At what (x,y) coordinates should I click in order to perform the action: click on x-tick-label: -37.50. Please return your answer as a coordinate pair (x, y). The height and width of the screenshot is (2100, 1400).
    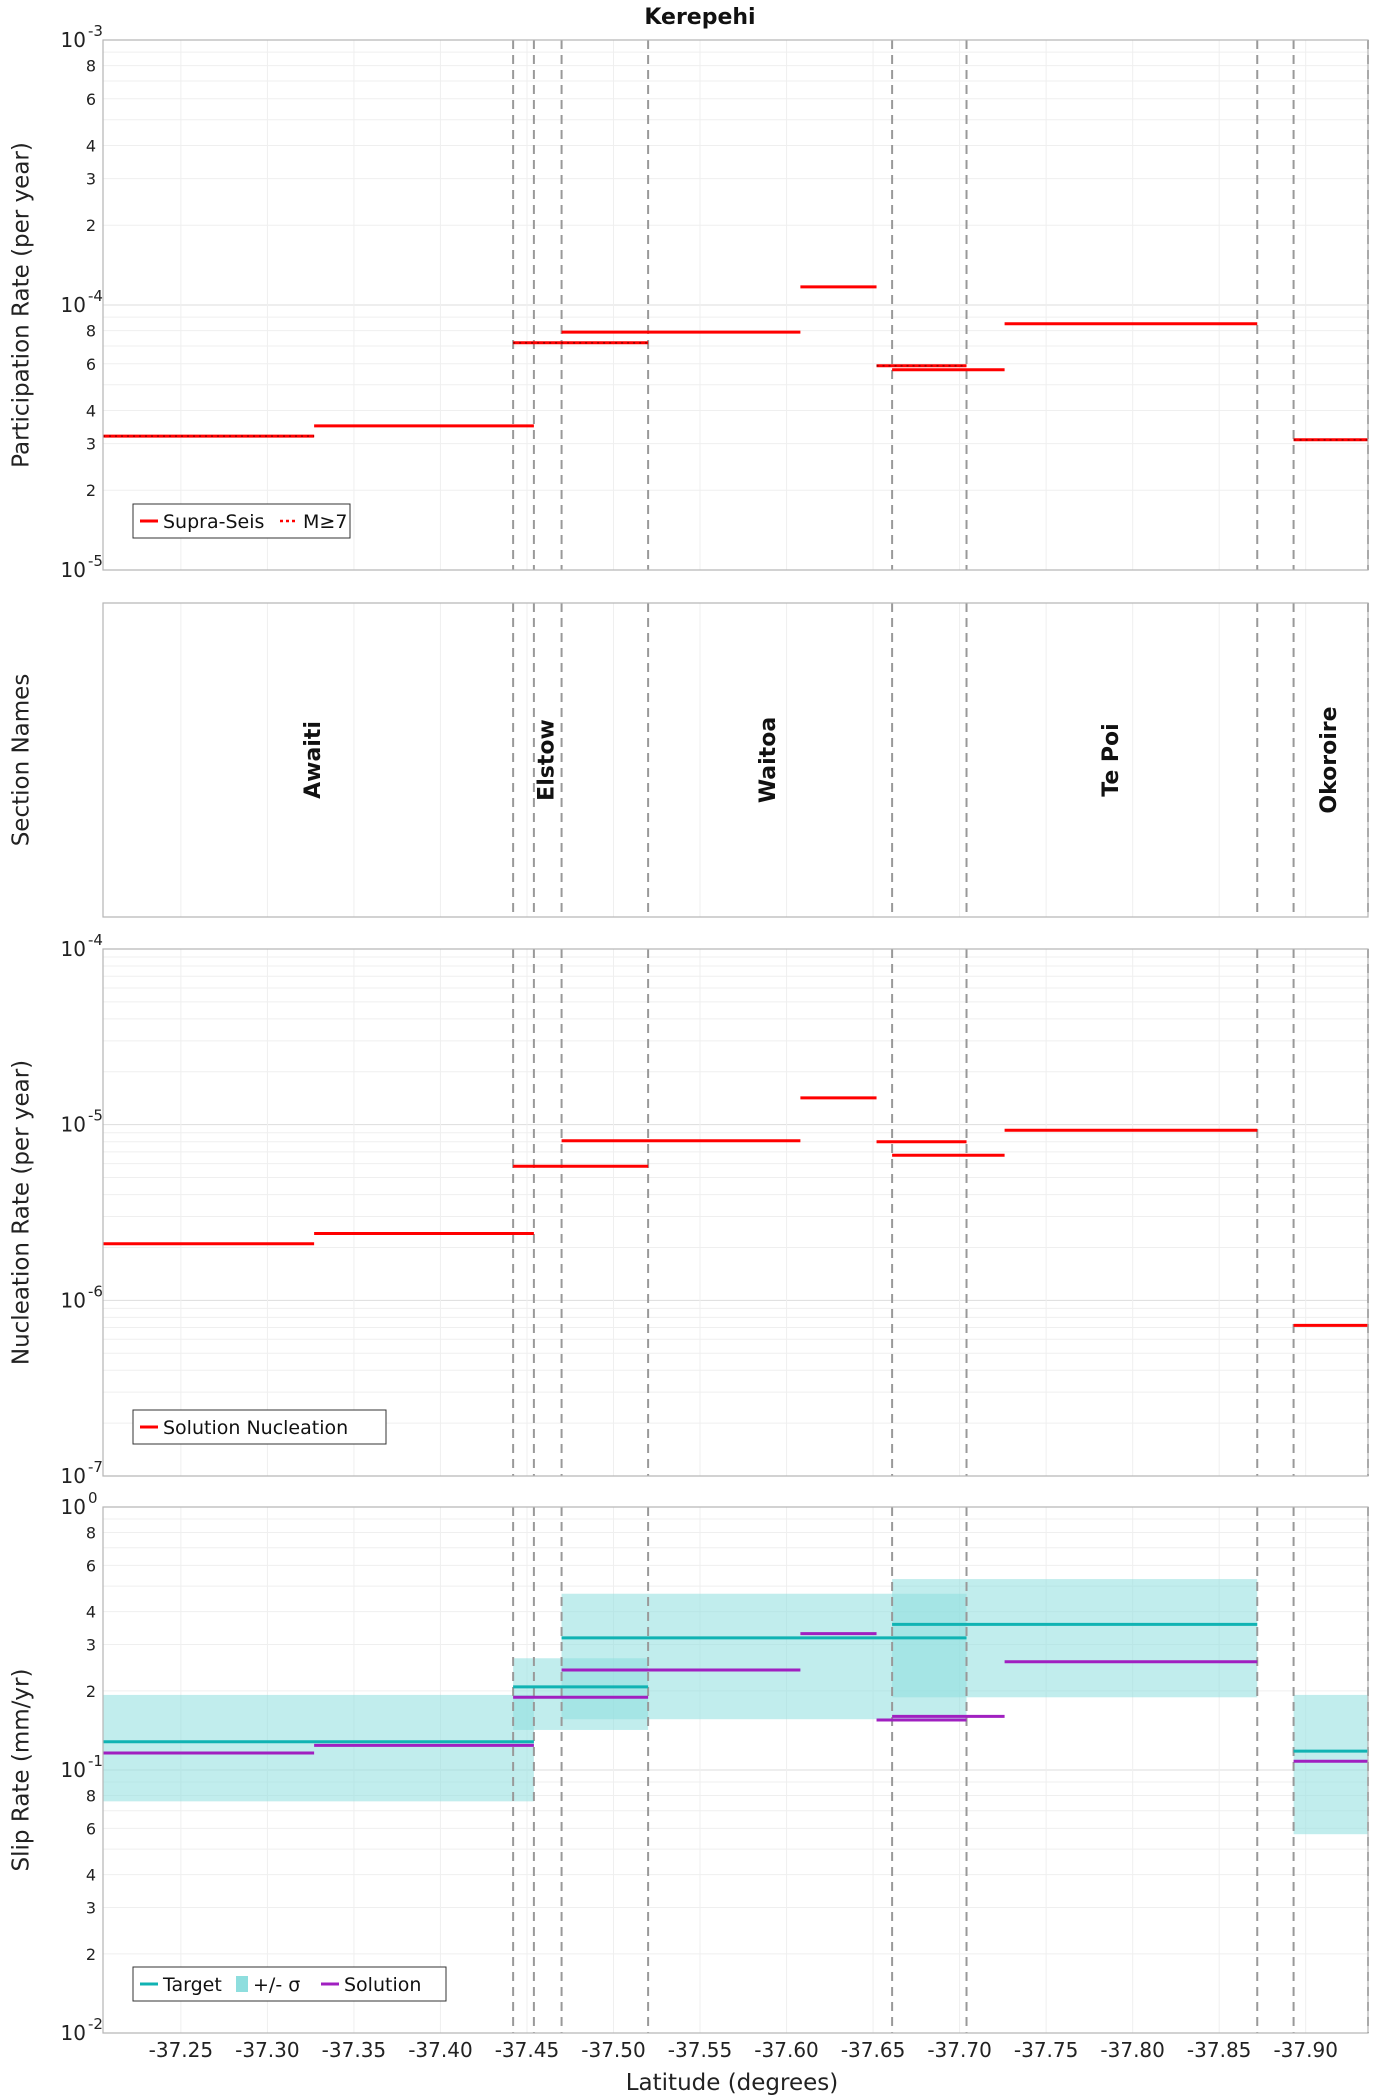
    Looking at the image, I should click on (613, 2050).